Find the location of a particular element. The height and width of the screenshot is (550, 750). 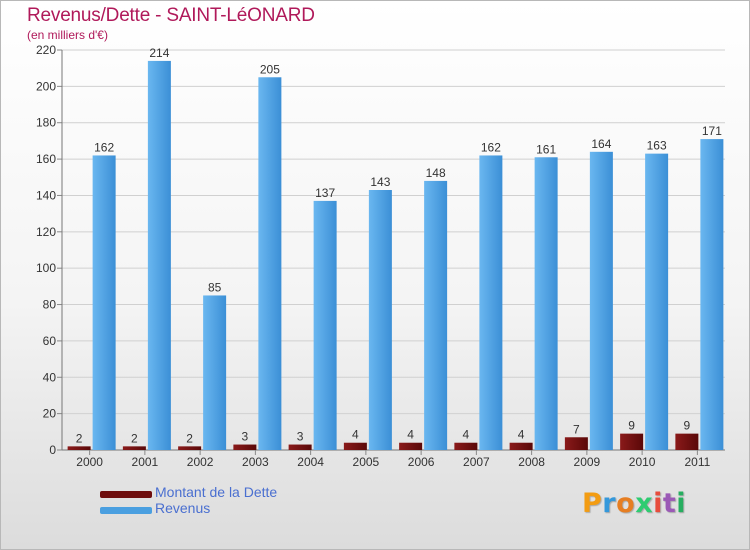

y-tick-label: 0 is located at coordinates (52, 450).